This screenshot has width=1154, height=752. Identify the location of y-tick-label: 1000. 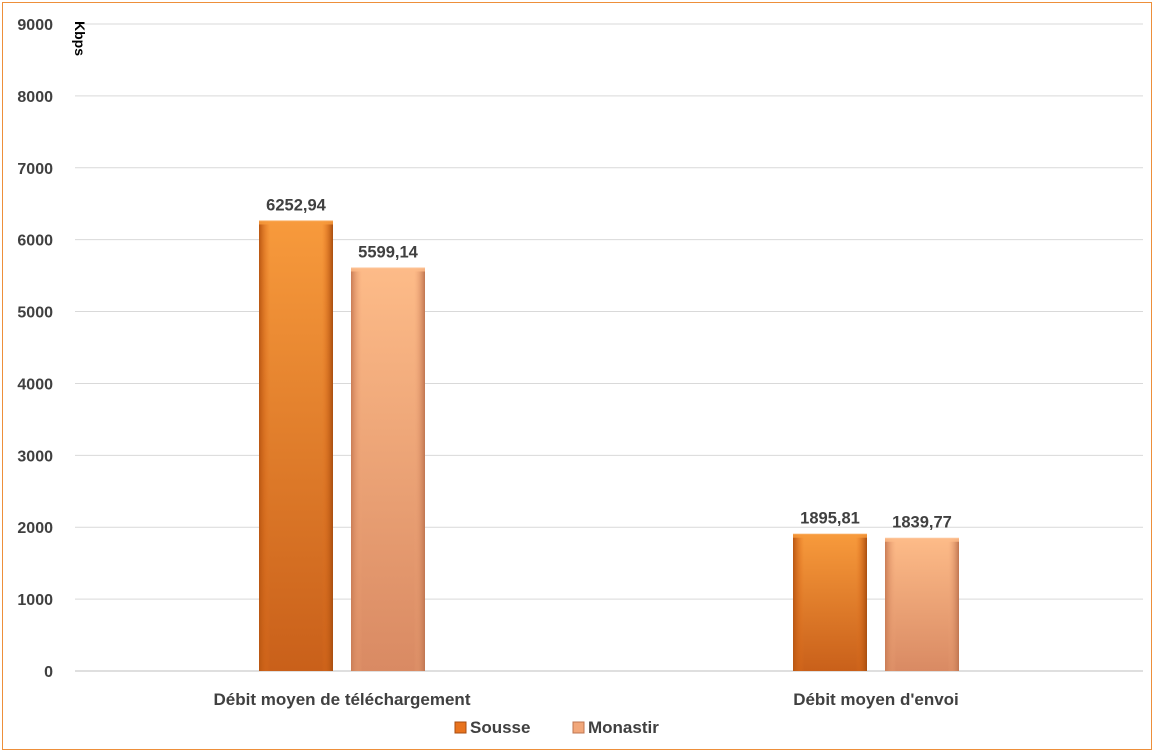
(35, 600).